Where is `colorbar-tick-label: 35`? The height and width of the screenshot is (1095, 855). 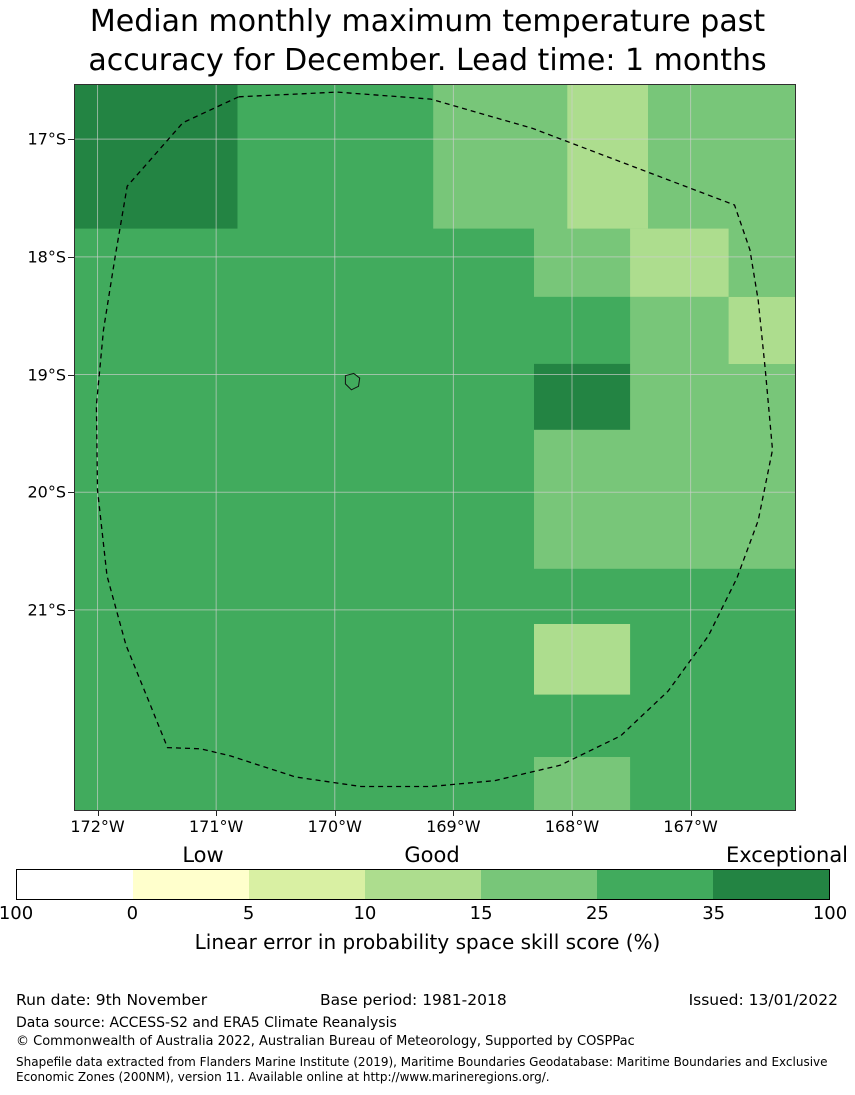 colorbar-tick-label: 35 is located at coordinates (714, 913).